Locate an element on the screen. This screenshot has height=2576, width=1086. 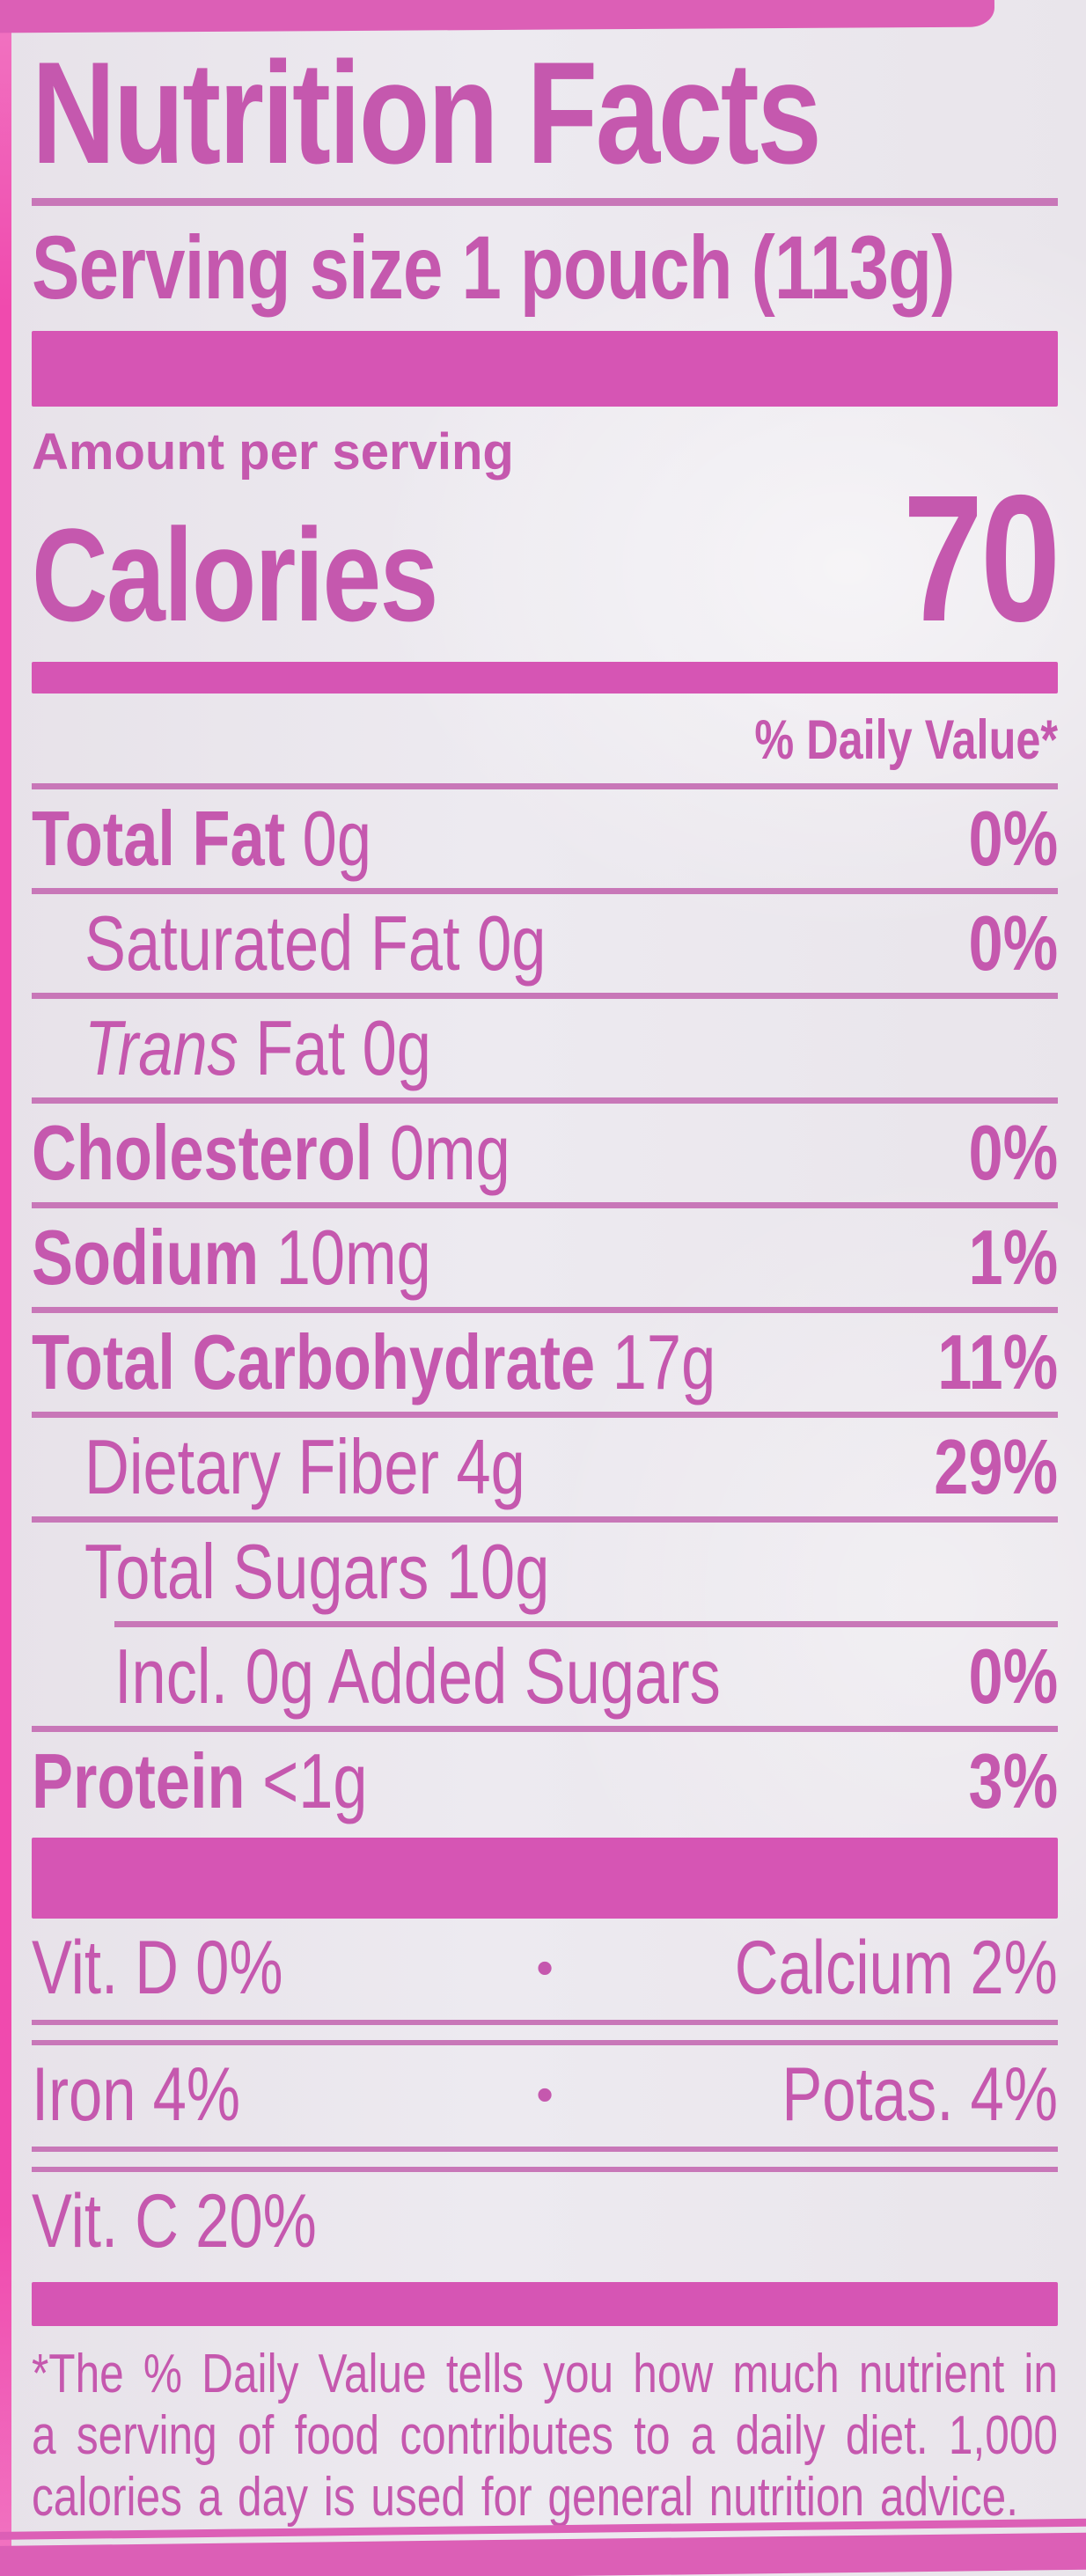
micronutrient-left: Vit. C 20% is located at coordinates (175, 2221).